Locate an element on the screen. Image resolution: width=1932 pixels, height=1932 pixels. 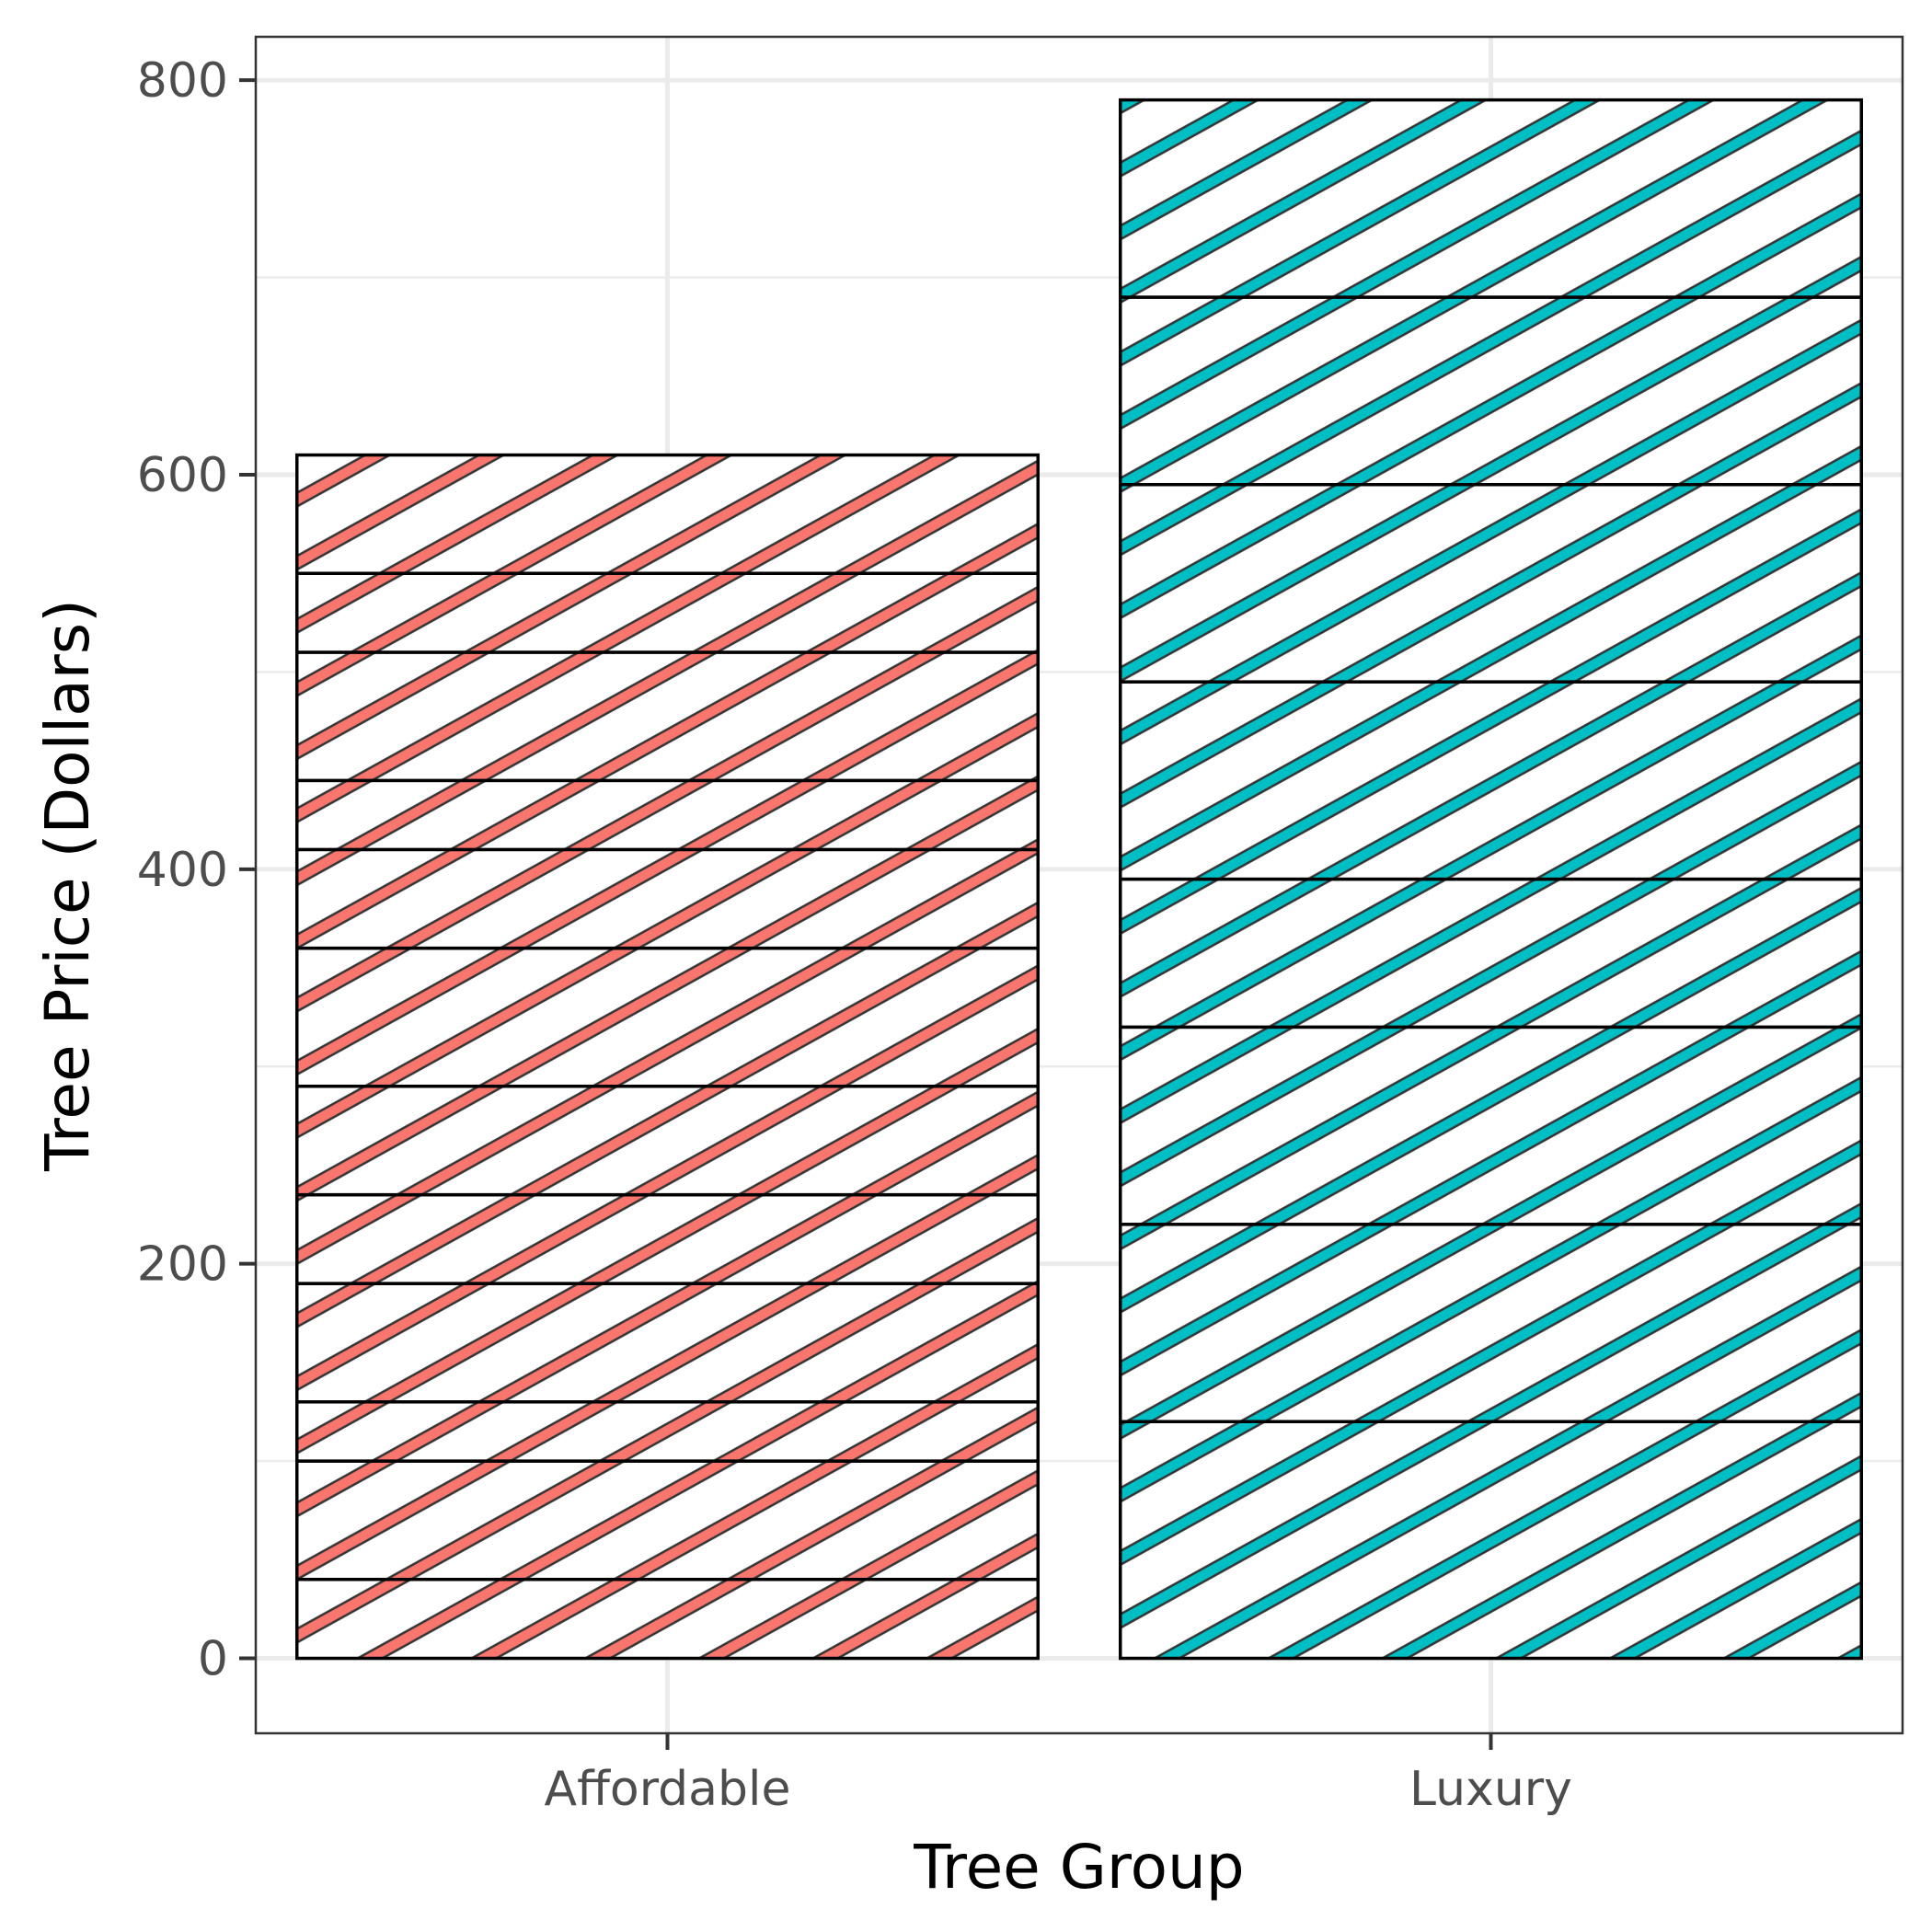
y-axis: 0 200 400 600 800 is located at coordinates (196, 870).